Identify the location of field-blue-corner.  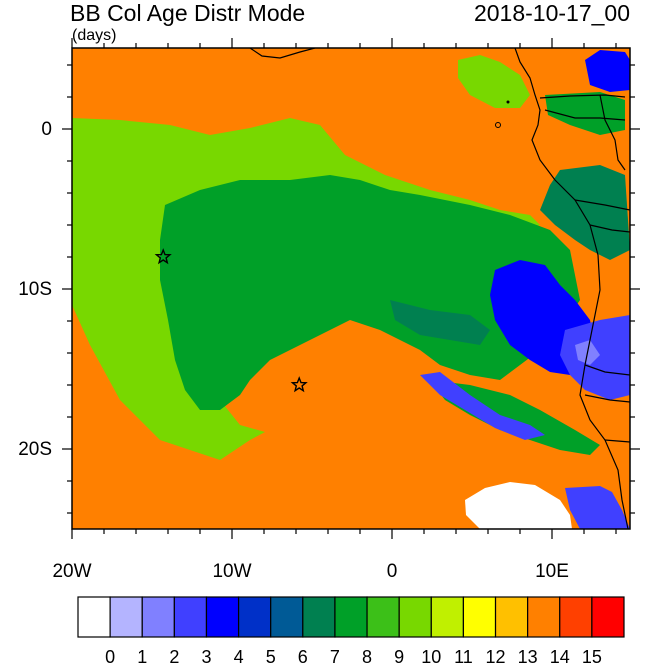
(597, 507).